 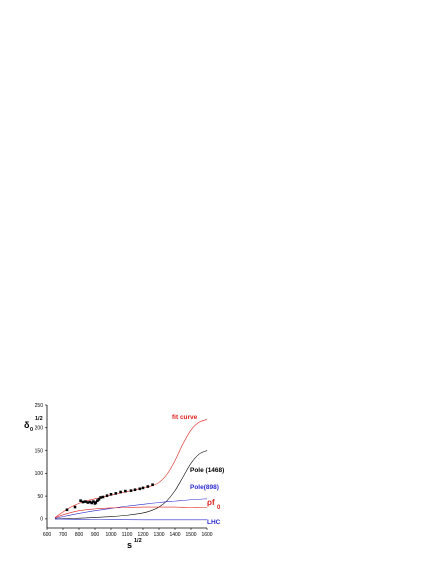 What do you see at coordinates (39, 474) in the screenshot?
I see `y-tick-label: 100` at bounding box center [39, 474].